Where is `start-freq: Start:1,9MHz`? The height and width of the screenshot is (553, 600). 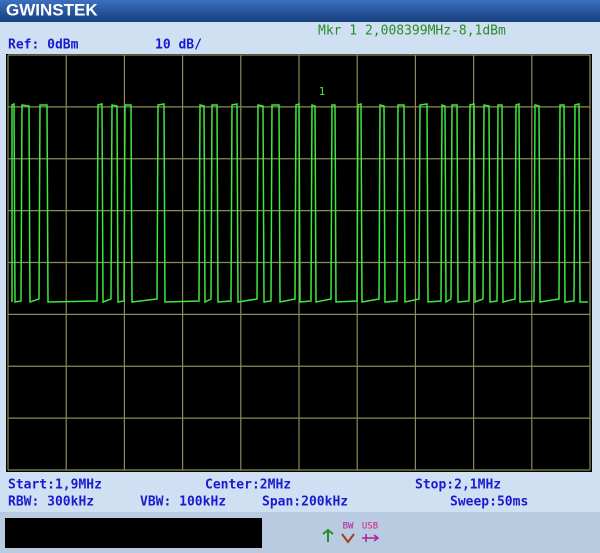 start-freq: Start:1,9MHz is located at coordinates (55, 485).